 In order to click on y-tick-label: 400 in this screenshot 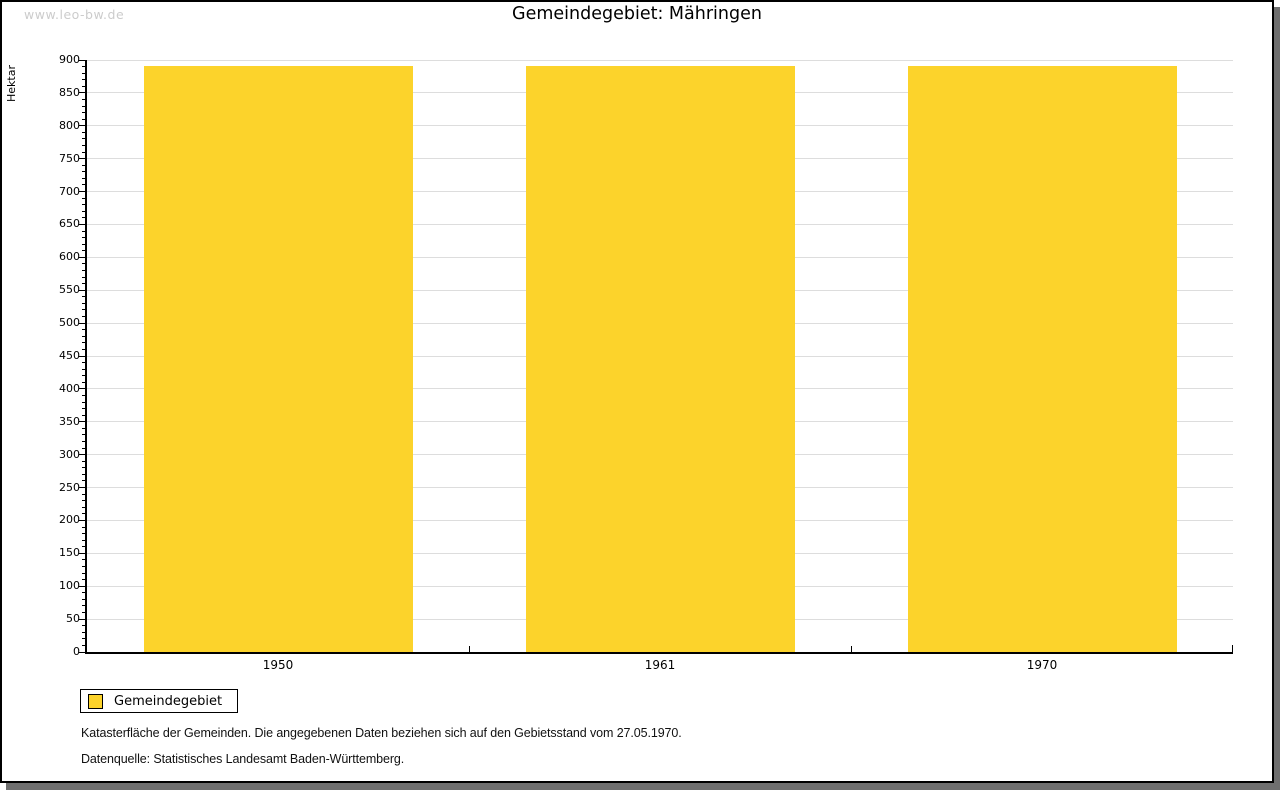, I will do `click(69, 388)`.